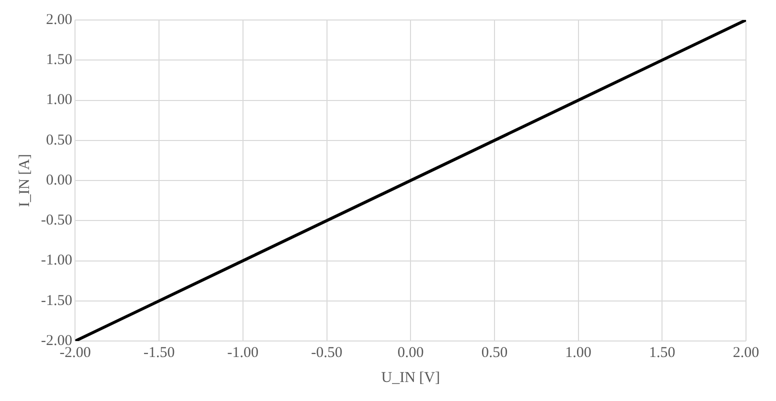 The width and height of the screenshot is (776, 401). What do you see at coordinates (662, 352) in the screenshot?
I see `x-tick-label: 1.50` at bounding box center [662, 352].